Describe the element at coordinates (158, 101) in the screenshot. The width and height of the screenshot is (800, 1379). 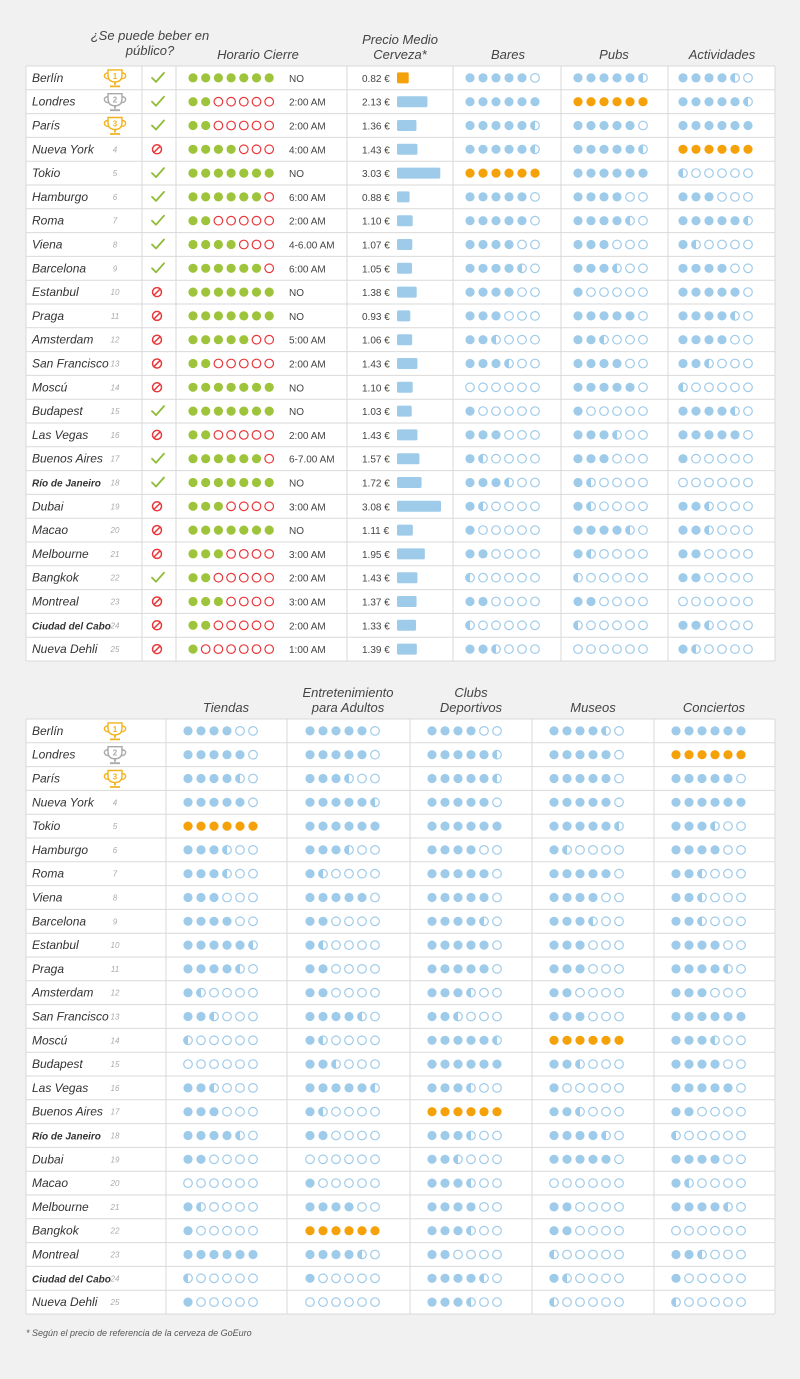
I see `check-icon` at that location.